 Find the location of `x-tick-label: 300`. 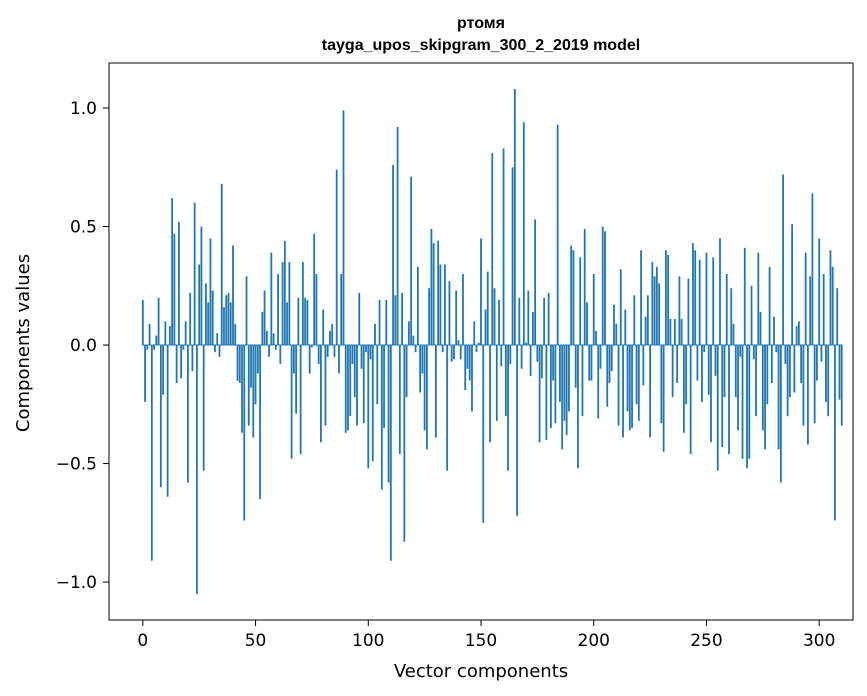

x-tick-label: 300 is located at coordinates (819, 641).